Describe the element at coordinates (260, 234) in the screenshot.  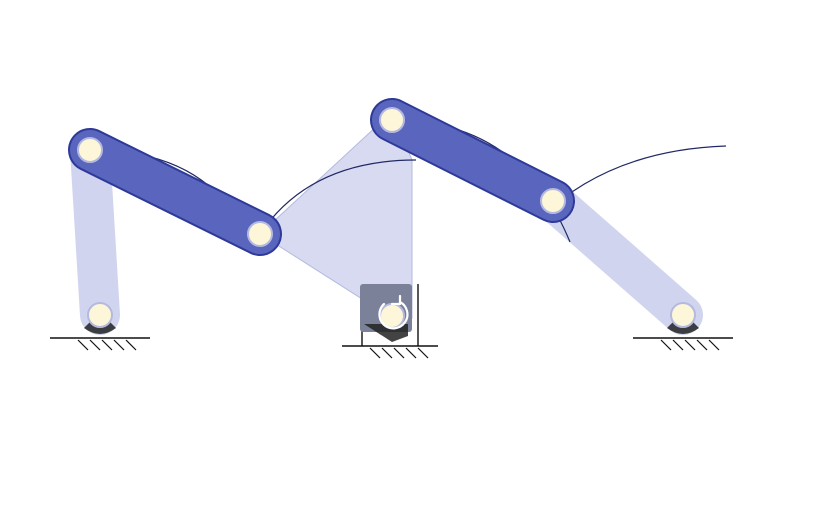
I see `joint-left-mid` at that location.